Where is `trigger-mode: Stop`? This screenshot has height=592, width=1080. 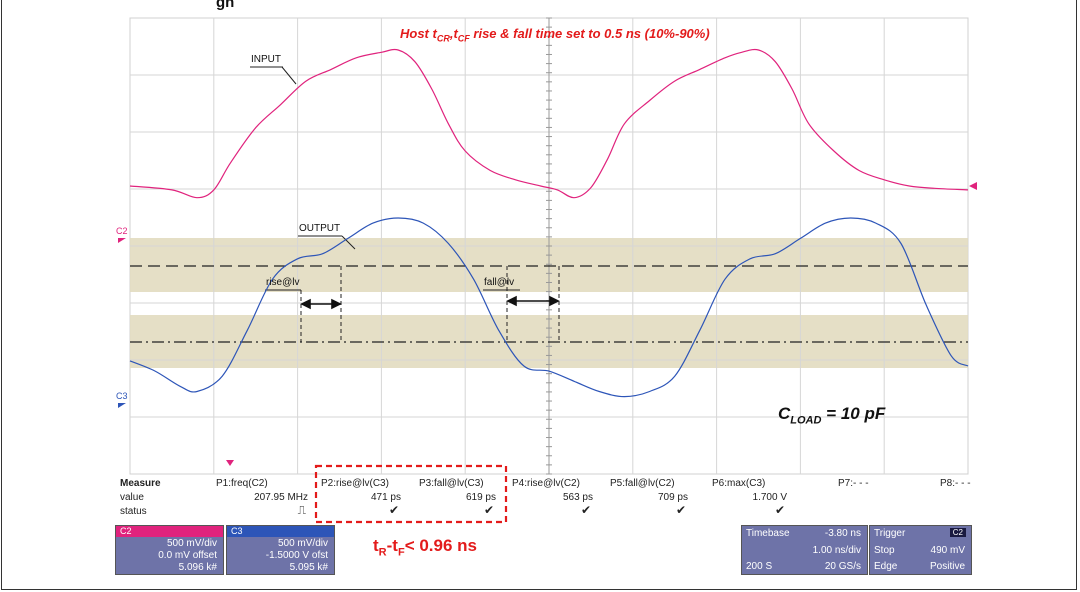 trigger-mode: Stop is located at coordinates (884, 550).